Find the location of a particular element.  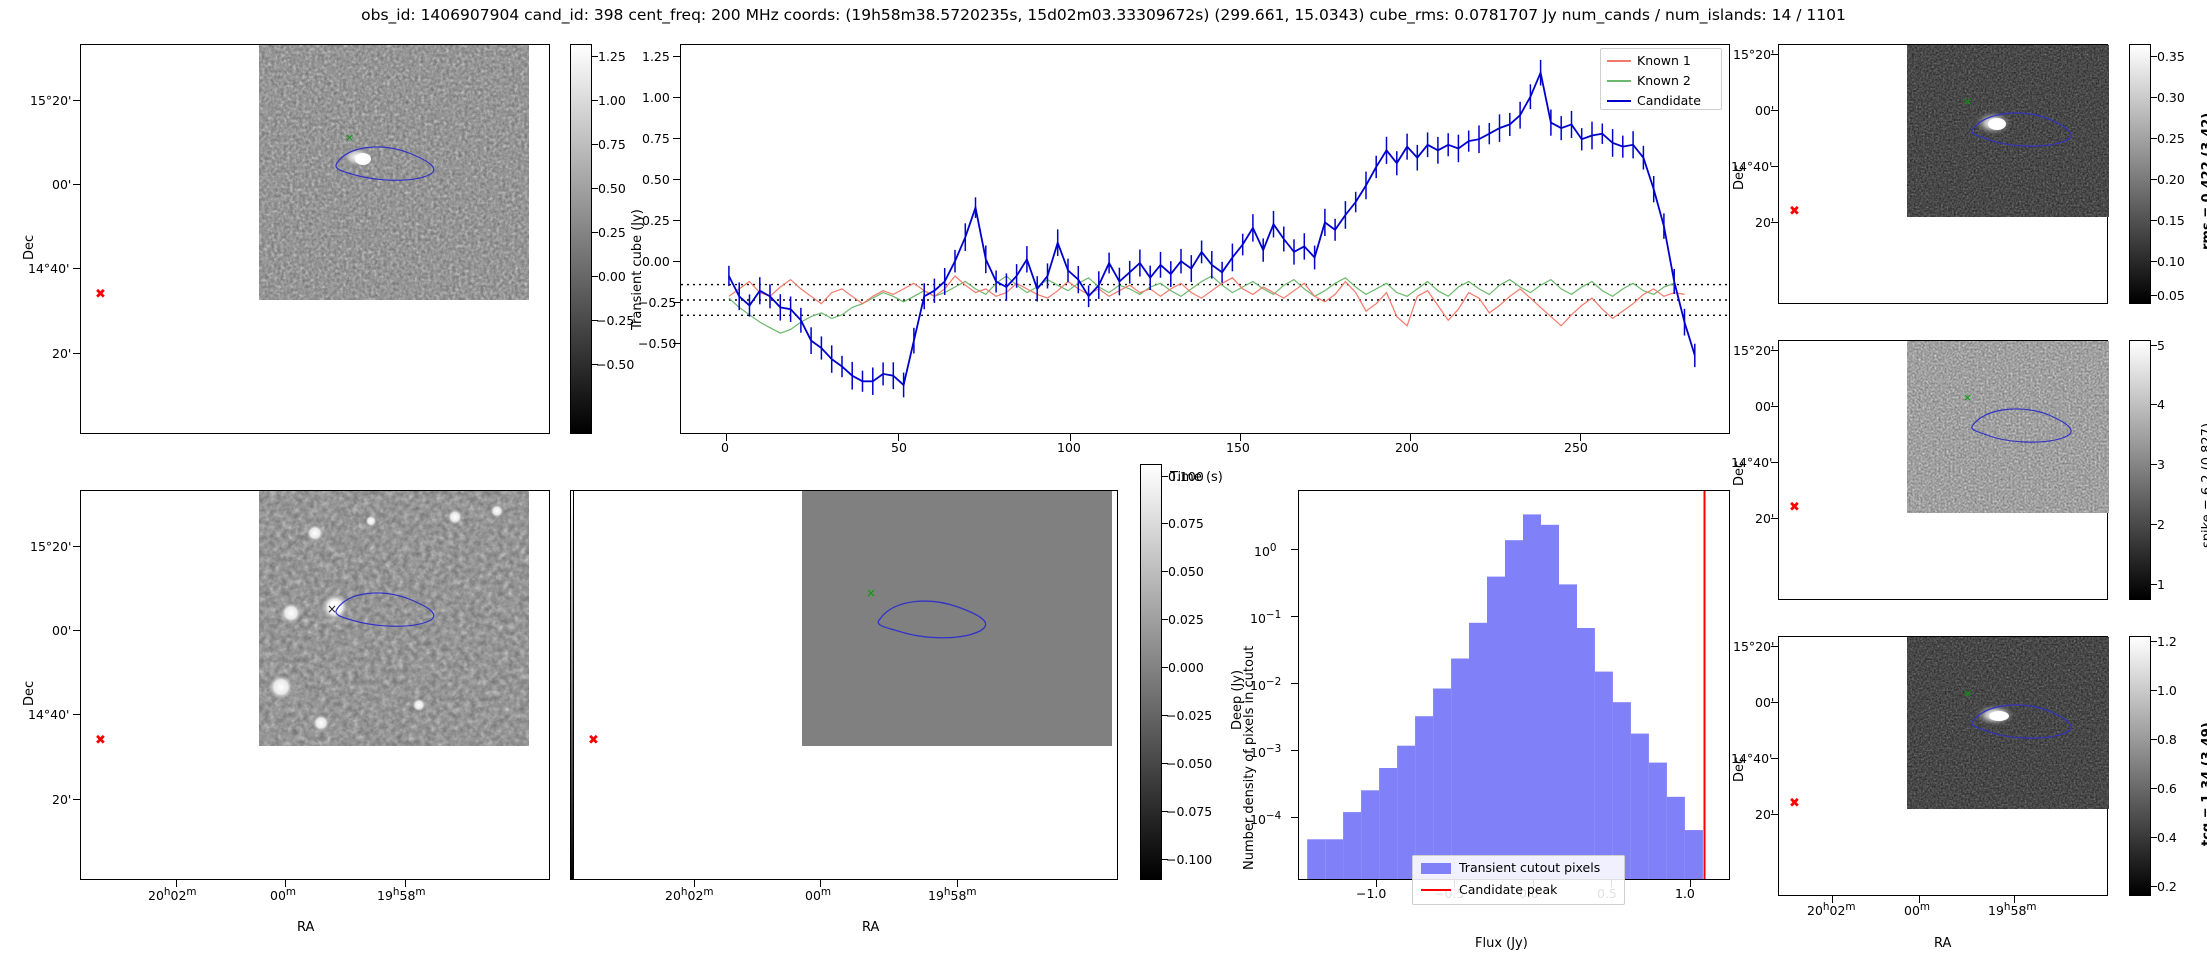

sky-image-spike: × is located at coordinates (2008, 427).